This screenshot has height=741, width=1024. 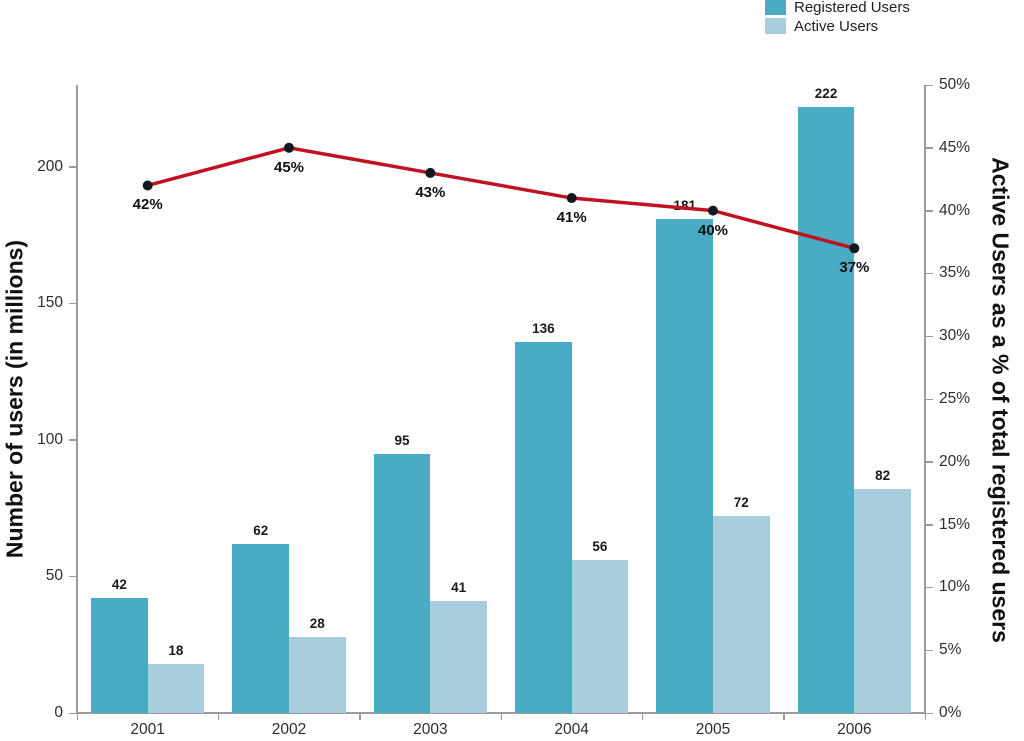 I want to click on active-users-swatch, so click(x=775, y=26).